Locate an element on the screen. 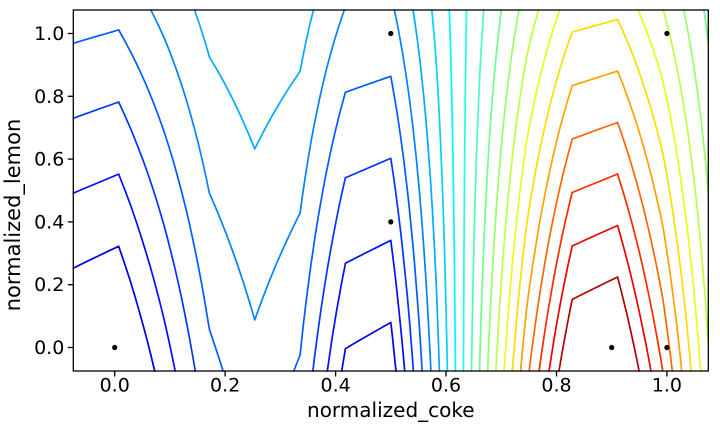 The width and height of the screenshot is (720, 432). y-tick-label: 0.0 is located at coordinates (49, 348).